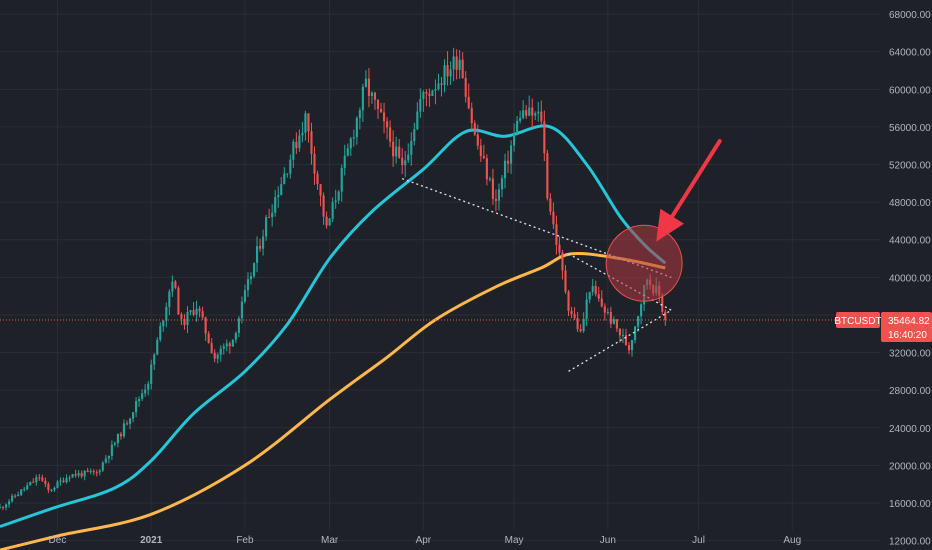 The height and width of the screenshot is (550, 932). What do you see at coordinates (151, 540) in the screenshot?
I see `x-tick-label: 2021` at bounding box center [151, 540].